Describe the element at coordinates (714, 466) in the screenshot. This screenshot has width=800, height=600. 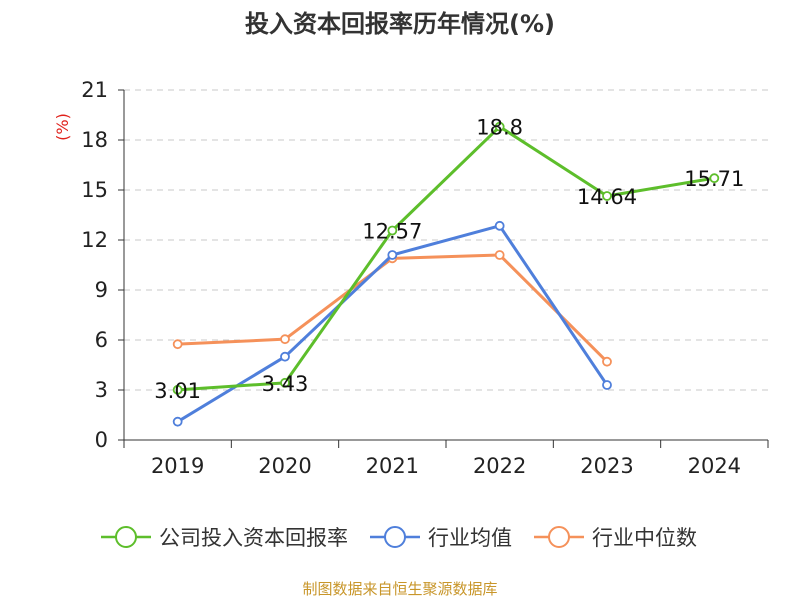
I see `x-tick-label-2024: 2024` at that location.